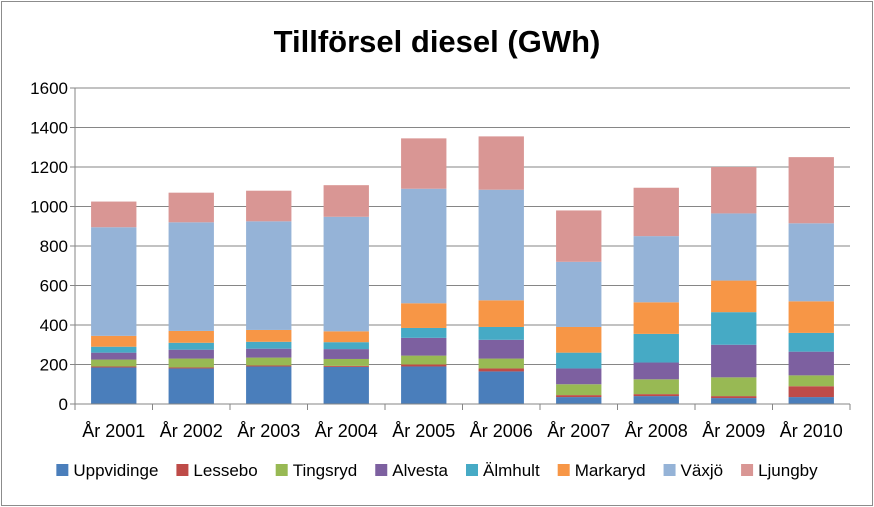  I want to click on legend-item: Tingsryd, so click(316, 470).